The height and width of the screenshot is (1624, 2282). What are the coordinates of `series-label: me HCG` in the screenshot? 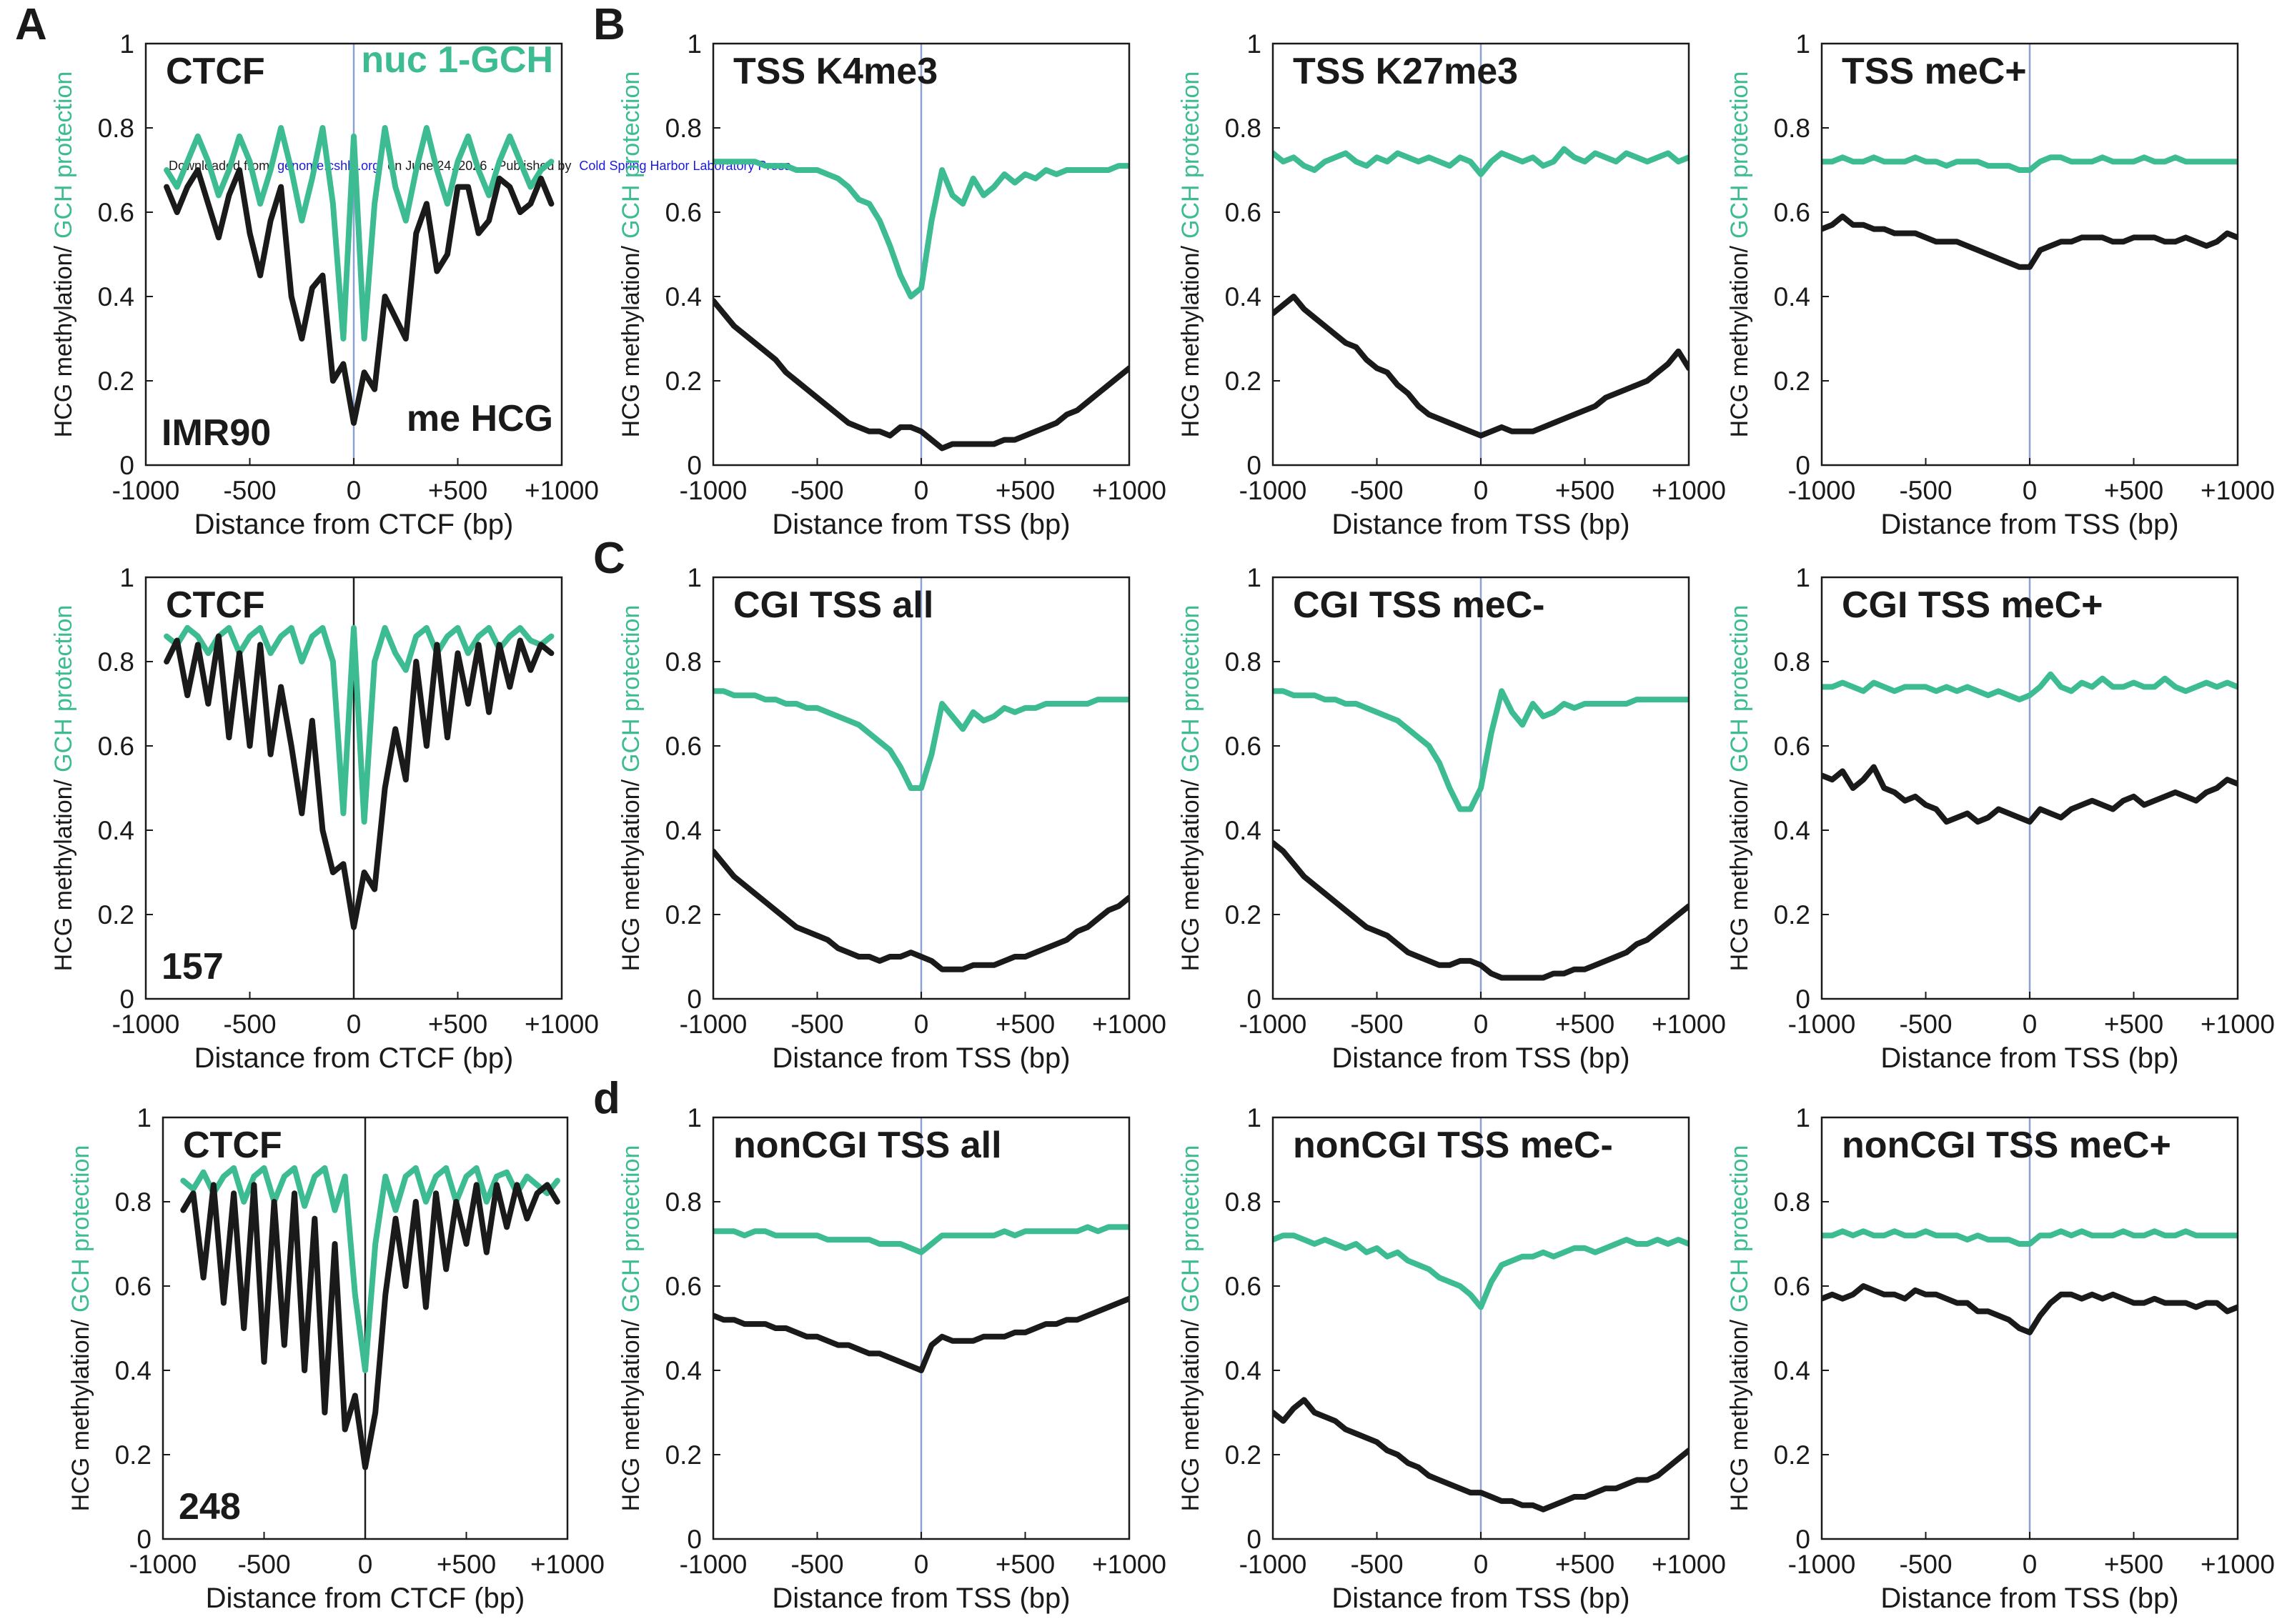 It's located at (480, 418).